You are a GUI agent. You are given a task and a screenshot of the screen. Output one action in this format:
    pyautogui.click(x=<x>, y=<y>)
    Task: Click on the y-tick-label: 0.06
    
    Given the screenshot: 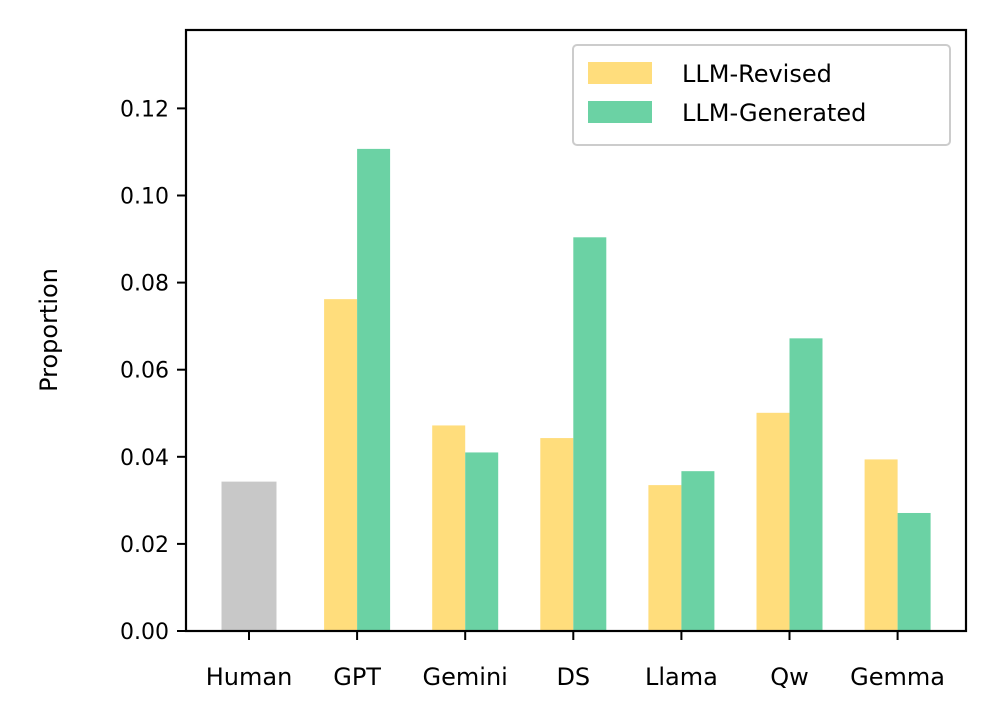 What is the action you would take?
    pyautogui.click(x=144, y=371)
    